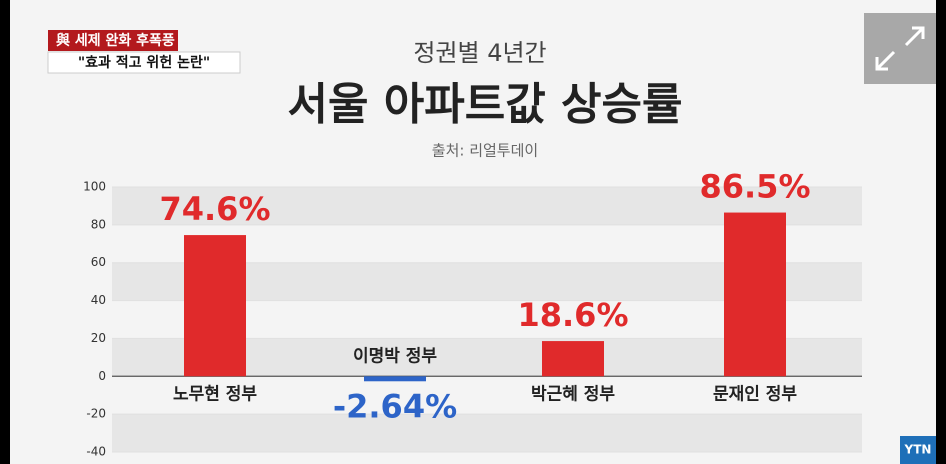 The height and width of the screenshot is (464, 946). I want to click on quote-text: "효과 적고 위헌 논란", so click(144, 62).